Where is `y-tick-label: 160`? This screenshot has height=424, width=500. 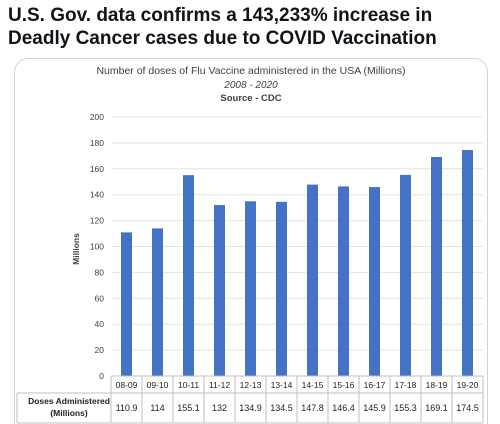
y-tick-label: 160 is located at coordinates (97, 169).